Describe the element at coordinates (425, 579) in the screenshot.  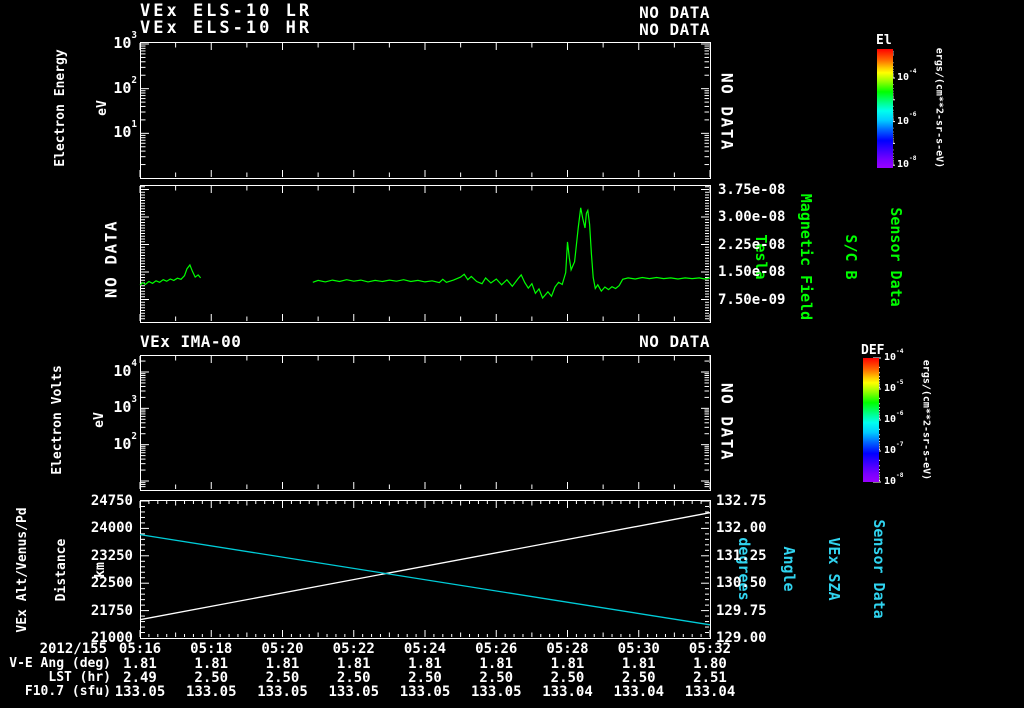
I see `sza-line` at that location.